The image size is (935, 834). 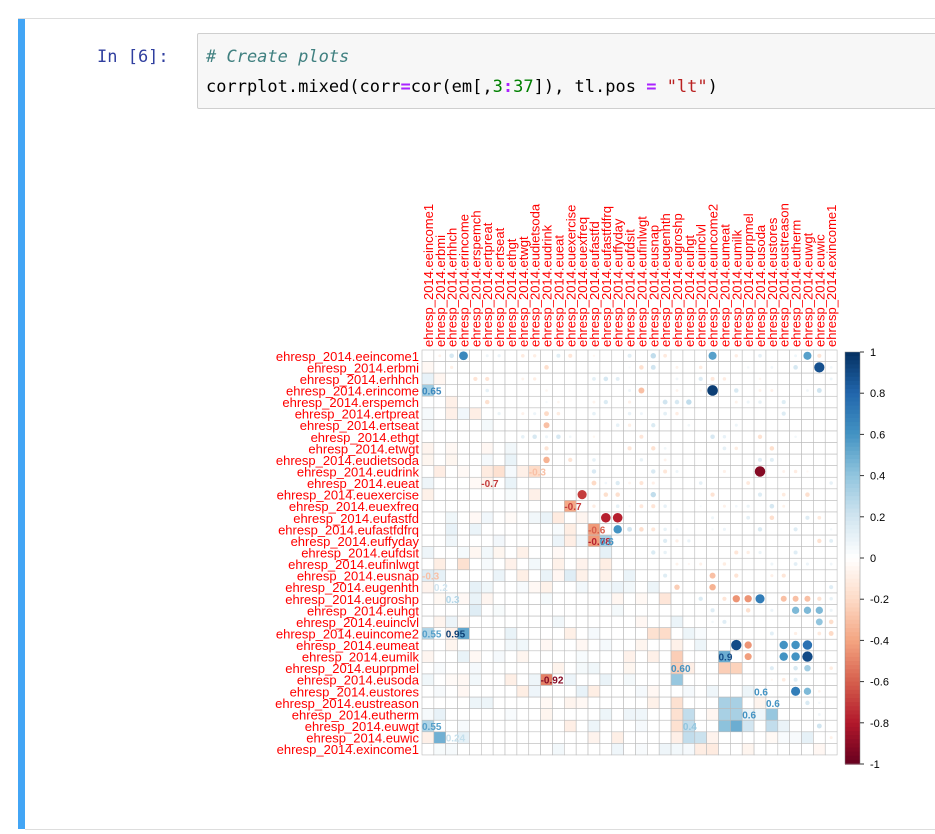 What do you see at coordinates (353, 564) in the screenshot?
I see `row-label: ehresp_2014.eufinlwgt` at bounding box center [353, 564].